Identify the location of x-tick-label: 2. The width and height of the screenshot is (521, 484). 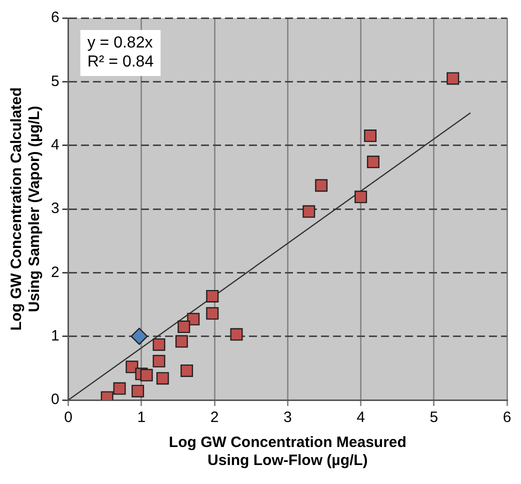
(214, 417).